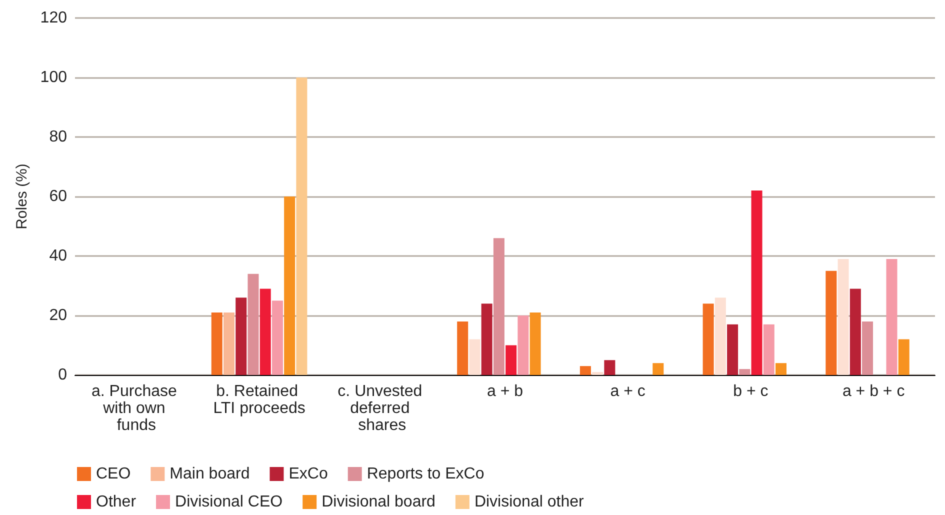 This screenshot has height=515, width=945. Describe the element at coordinates (505, 391) in the screenshot. I see `x-tick-label: a + b` at that location.